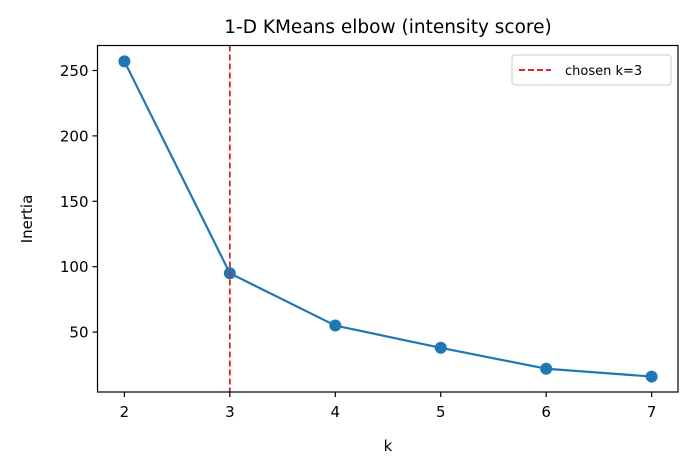  Describe the element at coordinates (27, 219) in the screenshot. I see `y-axis-label: Inertia` at that location.